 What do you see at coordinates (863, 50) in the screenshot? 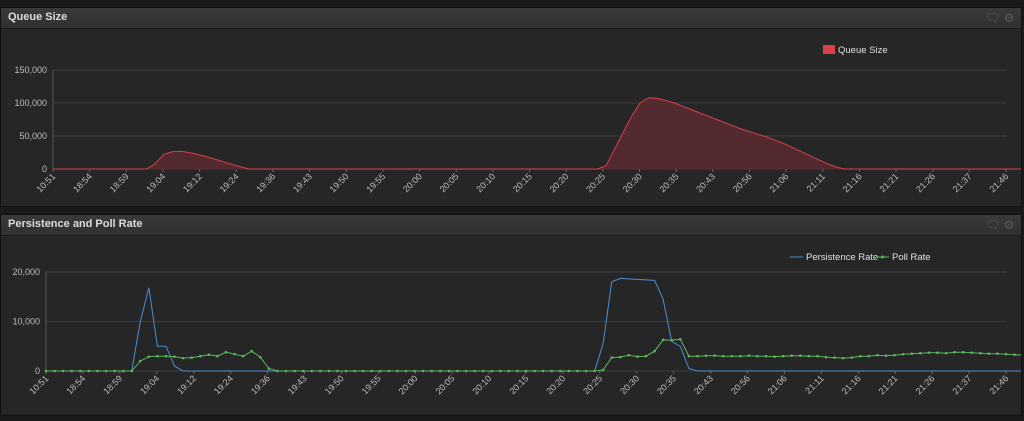
I see `legend-label: Queue Size` at bounding box center [863, 50].